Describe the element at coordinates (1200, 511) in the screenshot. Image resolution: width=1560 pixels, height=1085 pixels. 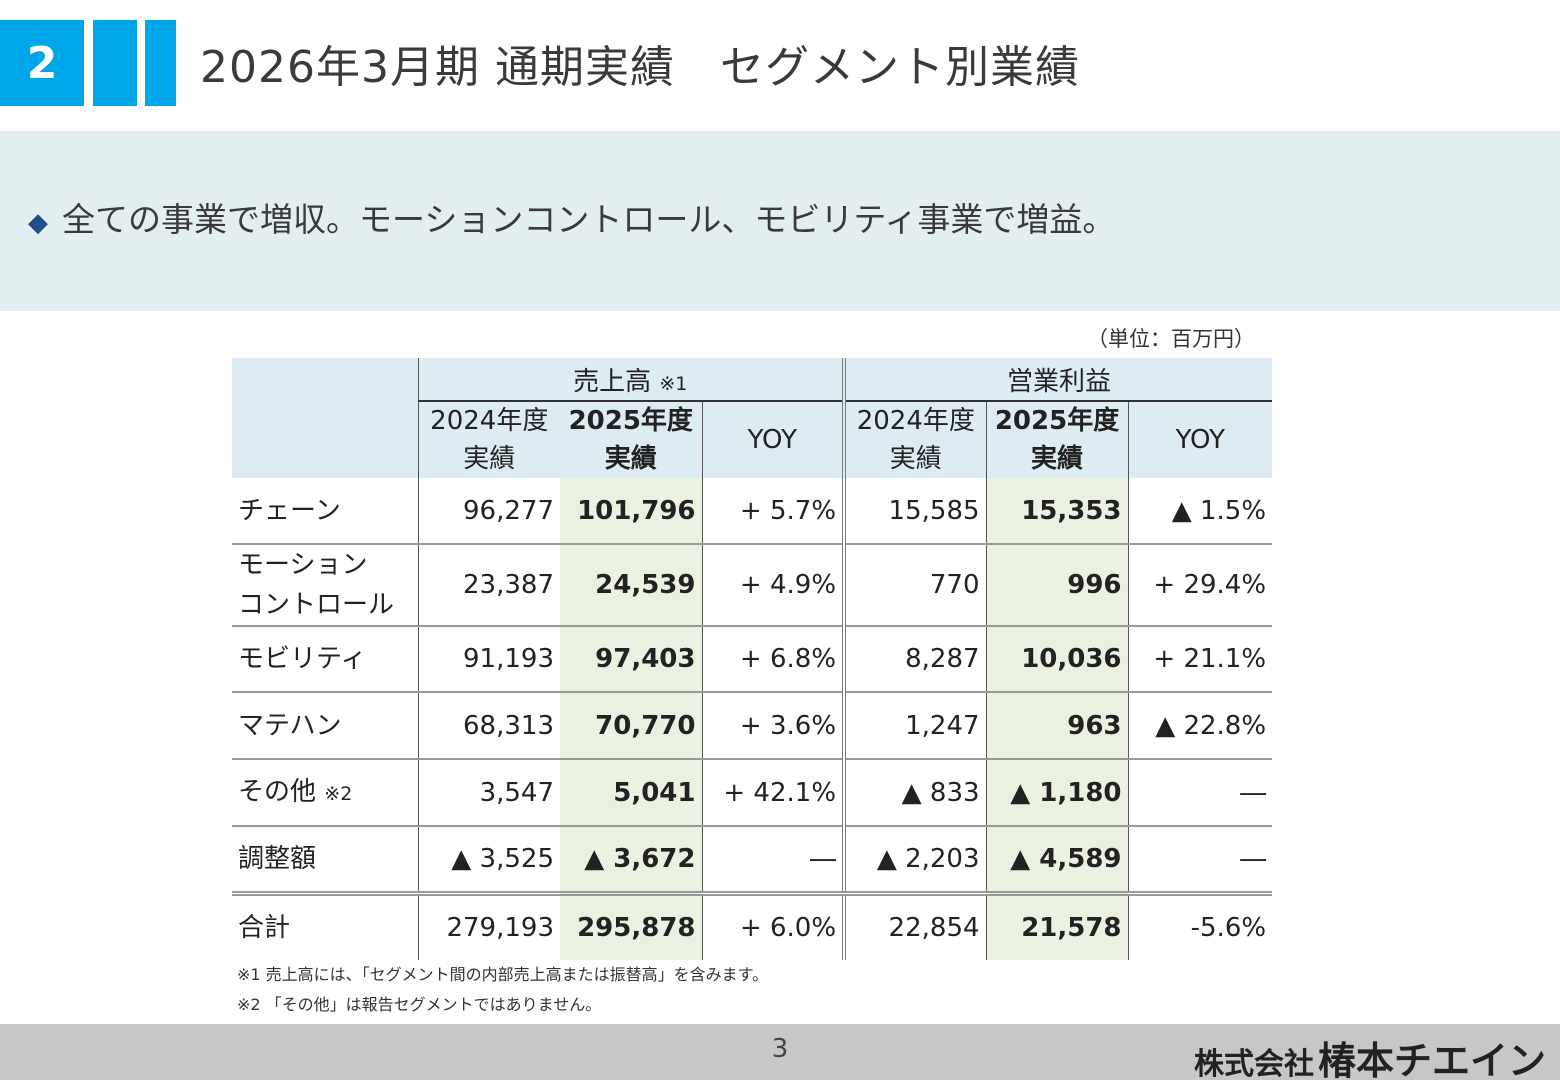
I see `cell-profit-yoy: ▲ 1.5%` at that location.